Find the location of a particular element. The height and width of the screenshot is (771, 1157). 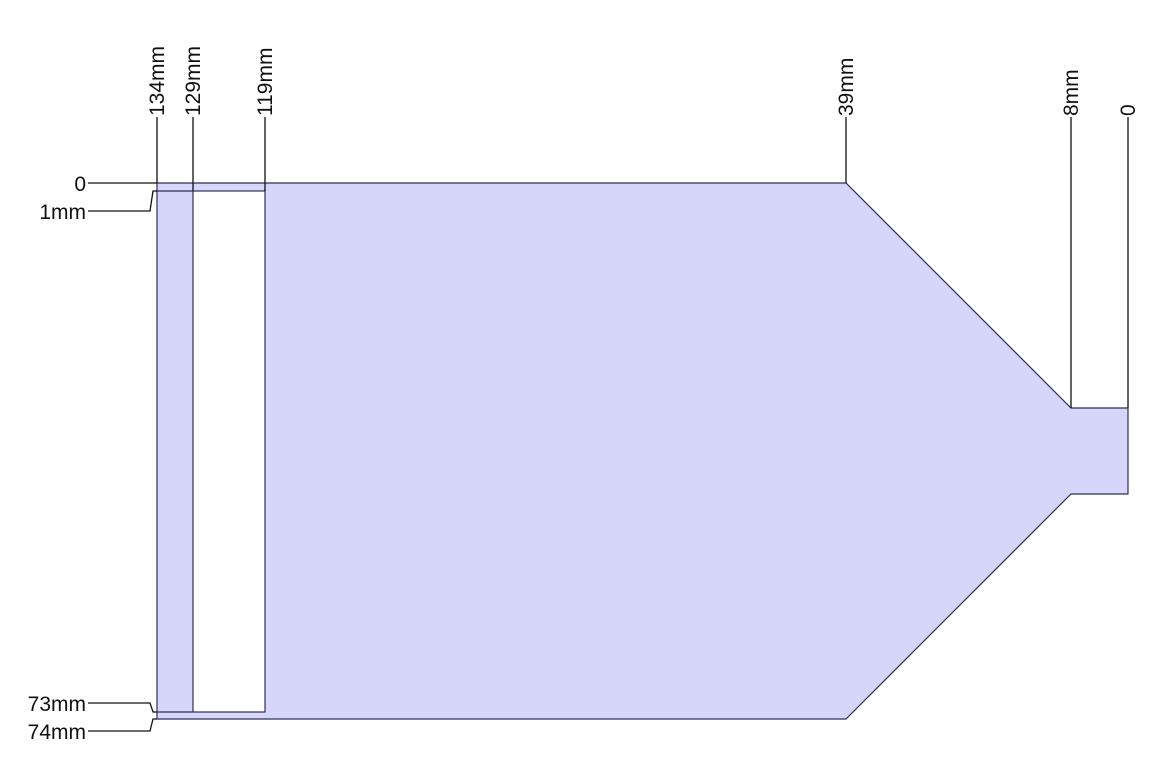

leader-73mm is located at coordinates (122, 707).